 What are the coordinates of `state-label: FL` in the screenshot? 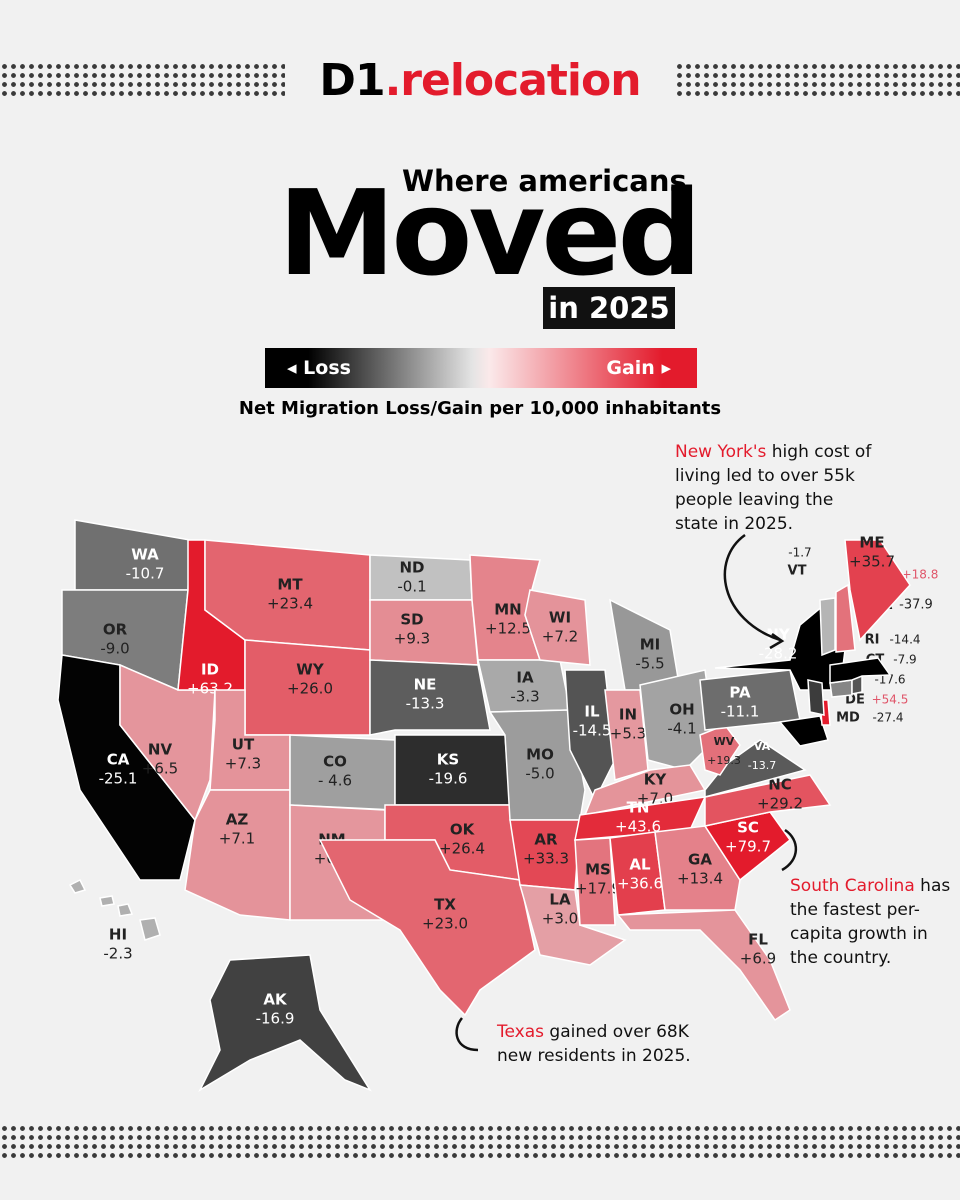 It's located at (758, 940).